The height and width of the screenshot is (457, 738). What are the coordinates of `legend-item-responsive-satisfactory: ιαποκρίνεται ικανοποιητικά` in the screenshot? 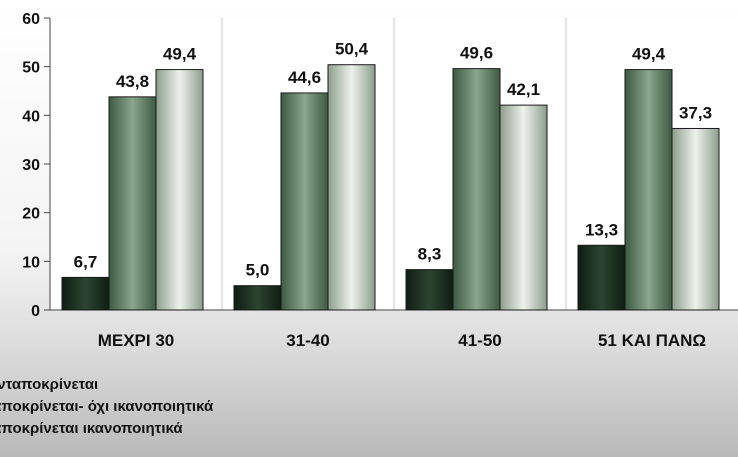 It's located at (91, 428).